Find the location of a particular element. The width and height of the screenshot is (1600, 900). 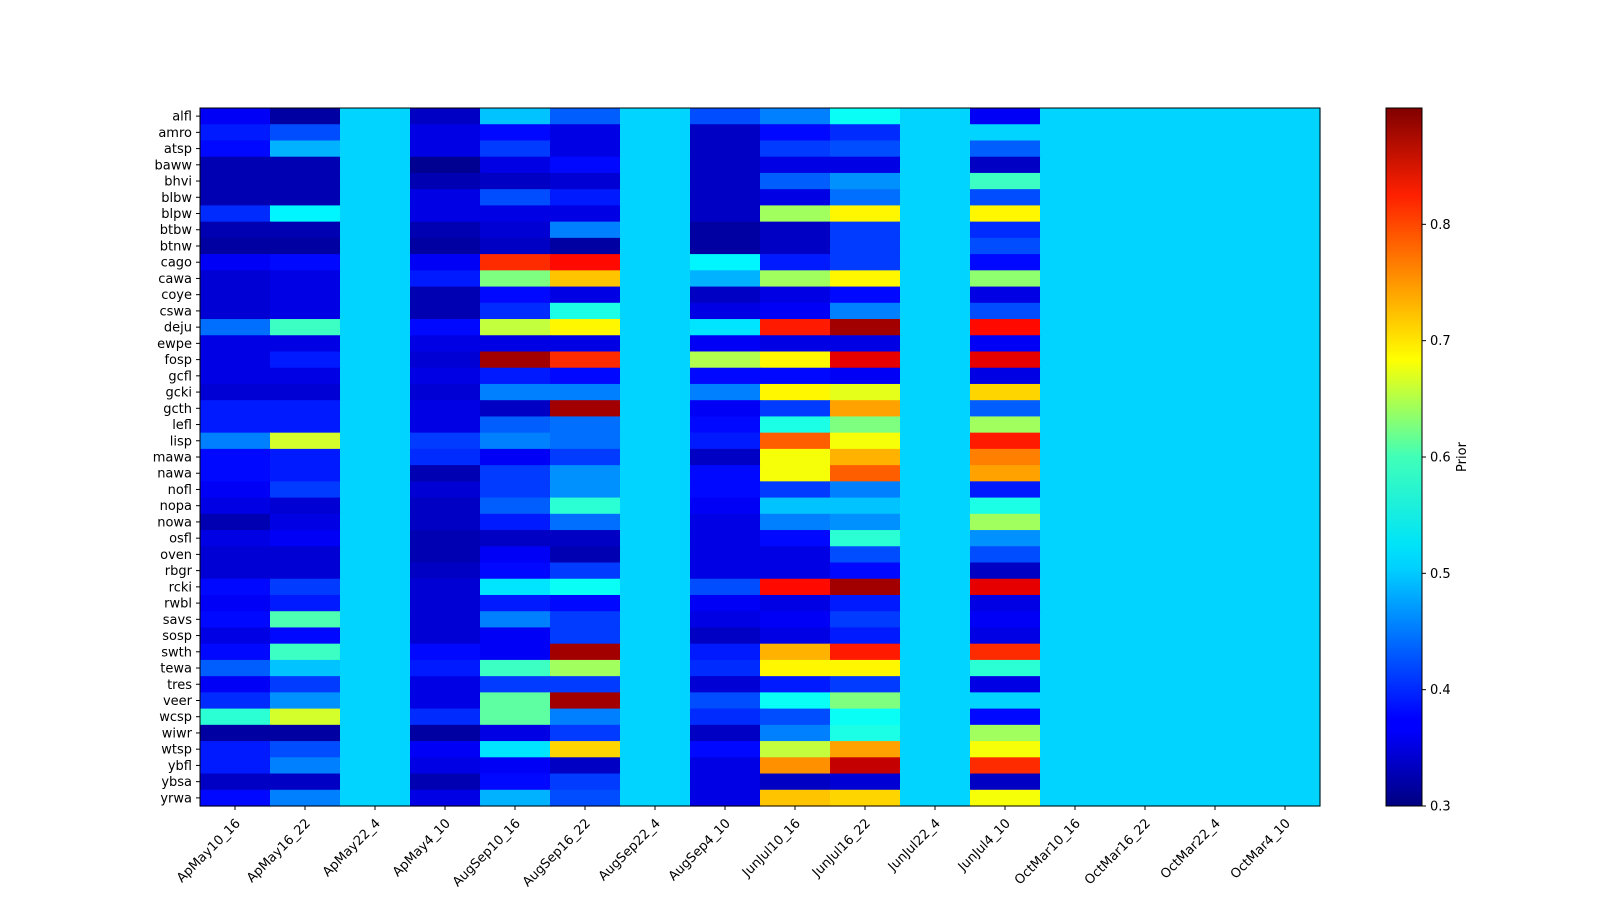

y-tick-label: yrwa is located at coordinates (176, 798).